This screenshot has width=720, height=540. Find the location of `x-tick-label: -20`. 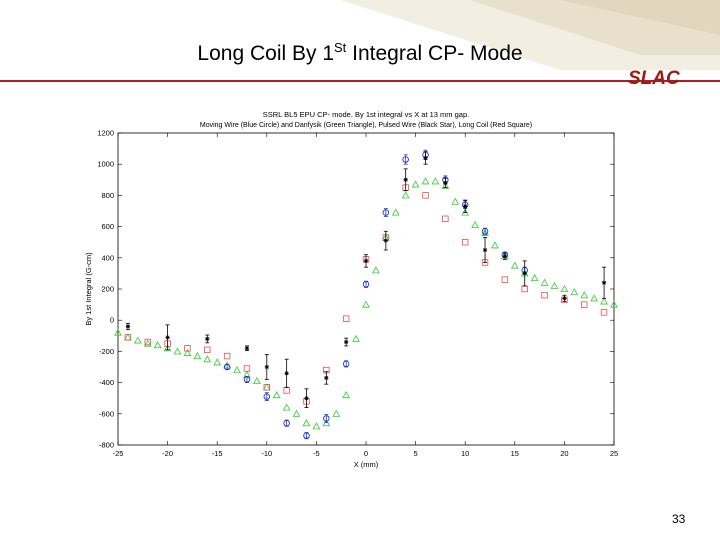

x-tick-label: -20 is located at coordinates (167, 453).